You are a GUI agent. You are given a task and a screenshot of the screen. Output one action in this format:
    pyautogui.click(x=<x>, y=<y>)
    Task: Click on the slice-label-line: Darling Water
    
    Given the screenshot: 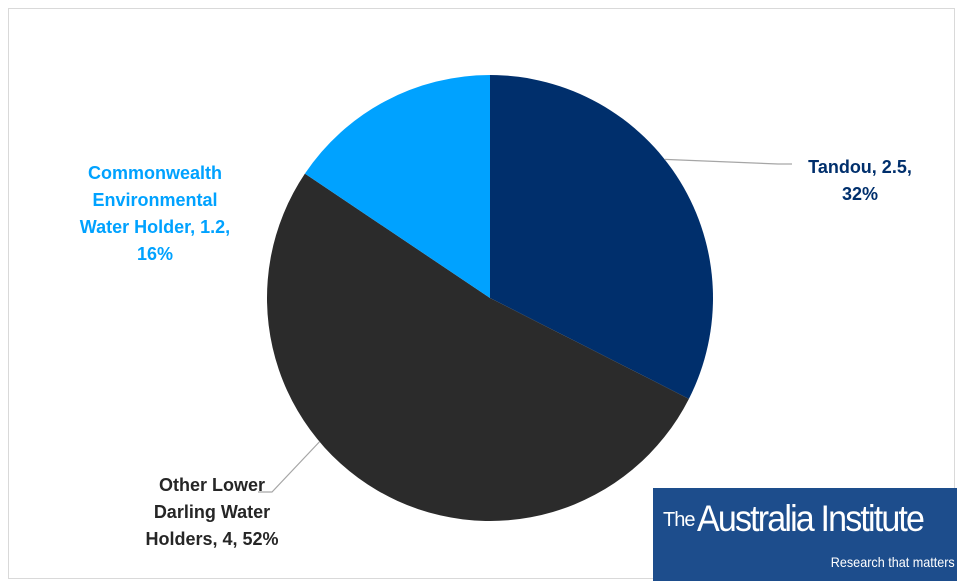 What is the action you would take?
    pyautogui.click(x=212, y=512)
    